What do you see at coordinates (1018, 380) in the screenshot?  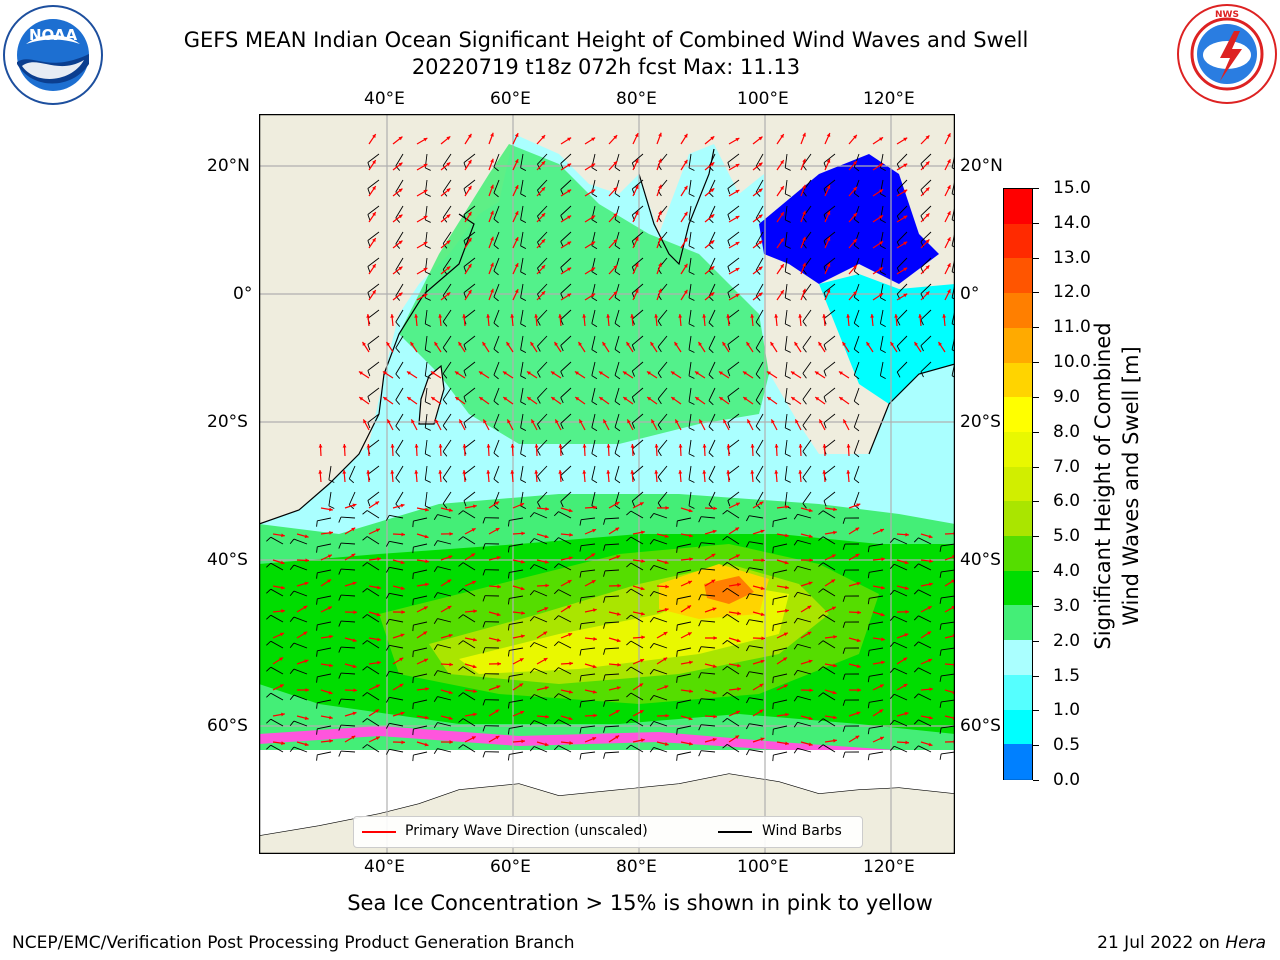 I see `colorbar-cell` at bounding box center [1018, 380].